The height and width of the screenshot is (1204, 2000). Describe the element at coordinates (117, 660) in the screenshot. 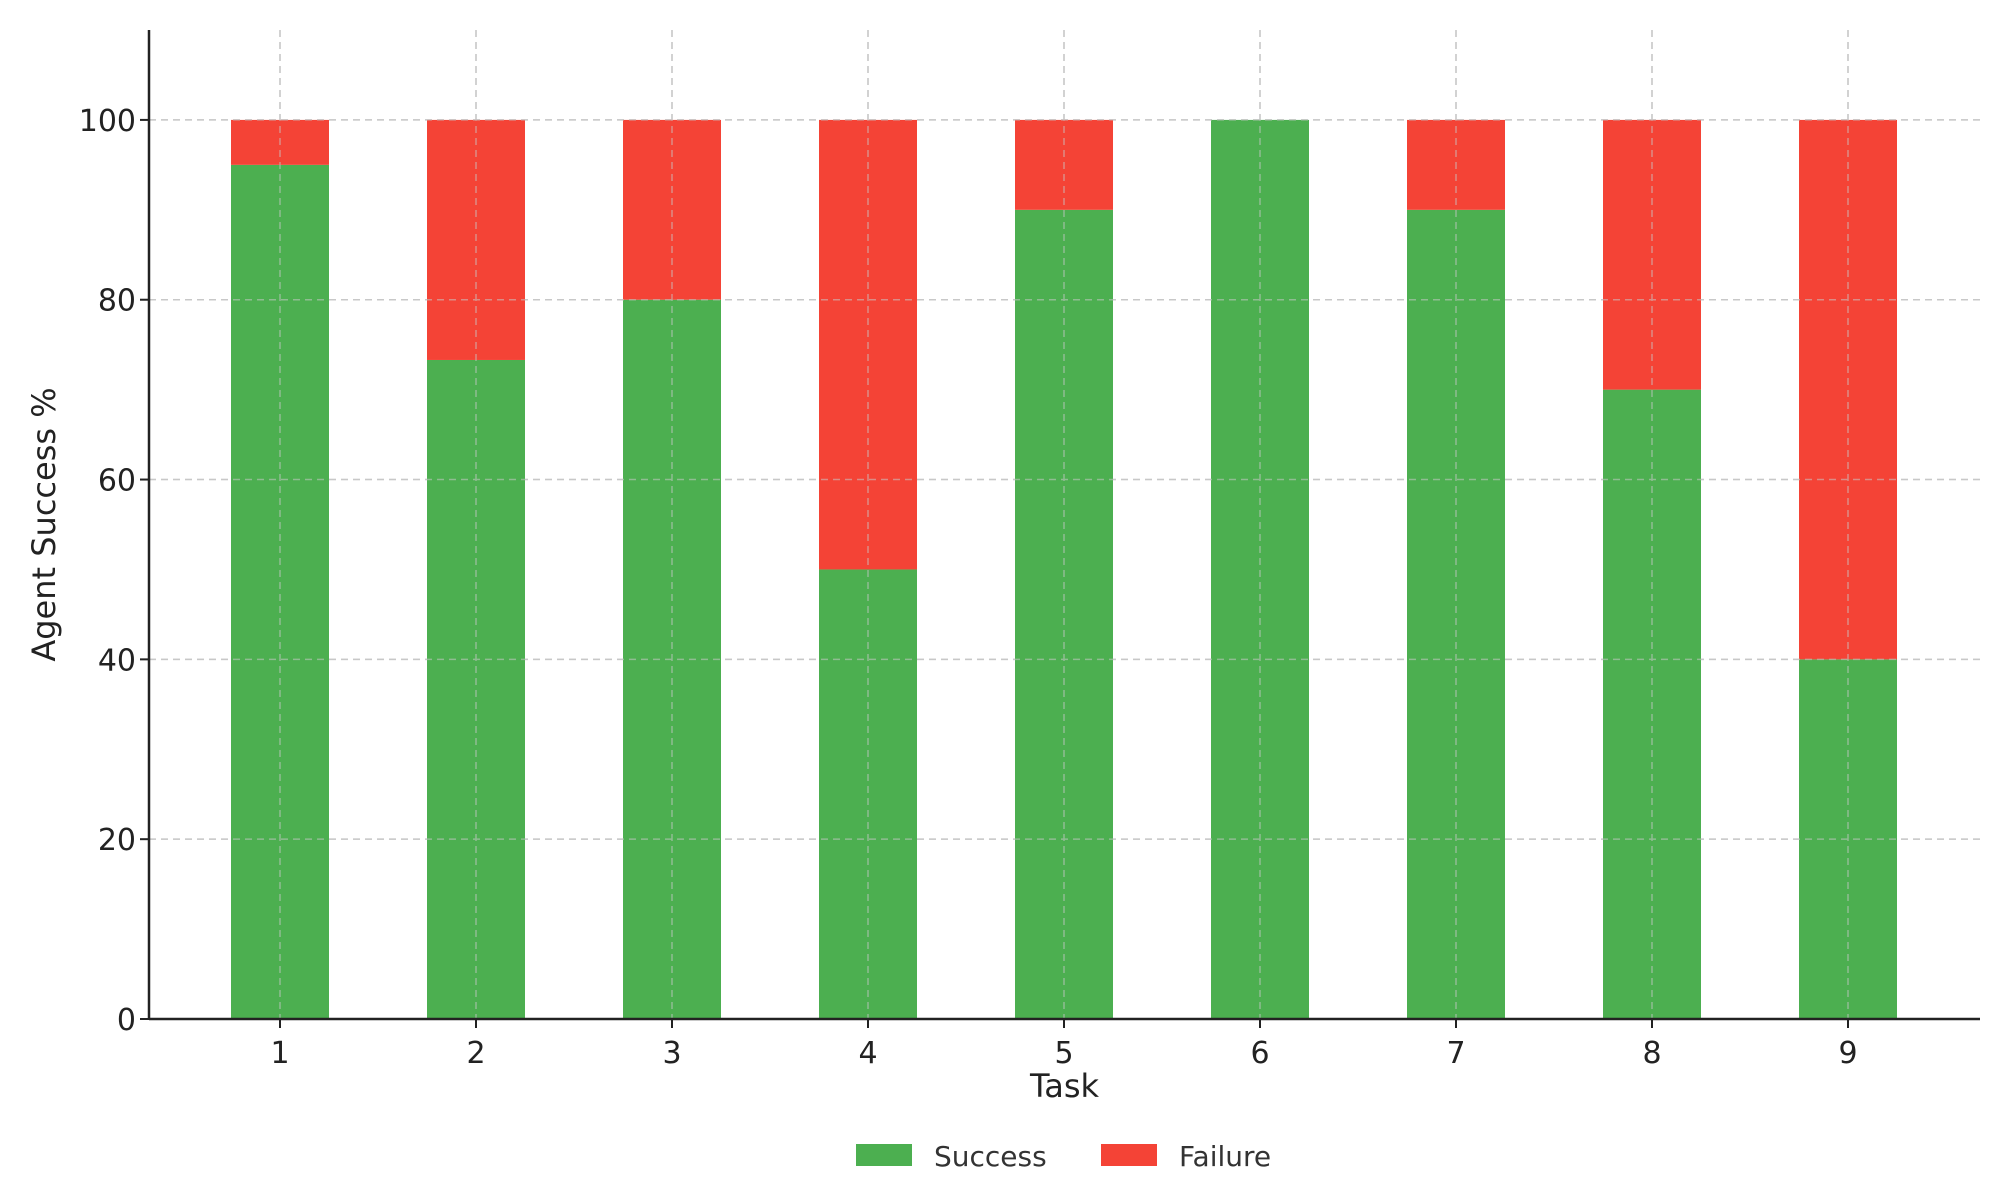

I see `y-tick-label: 40` at that location.